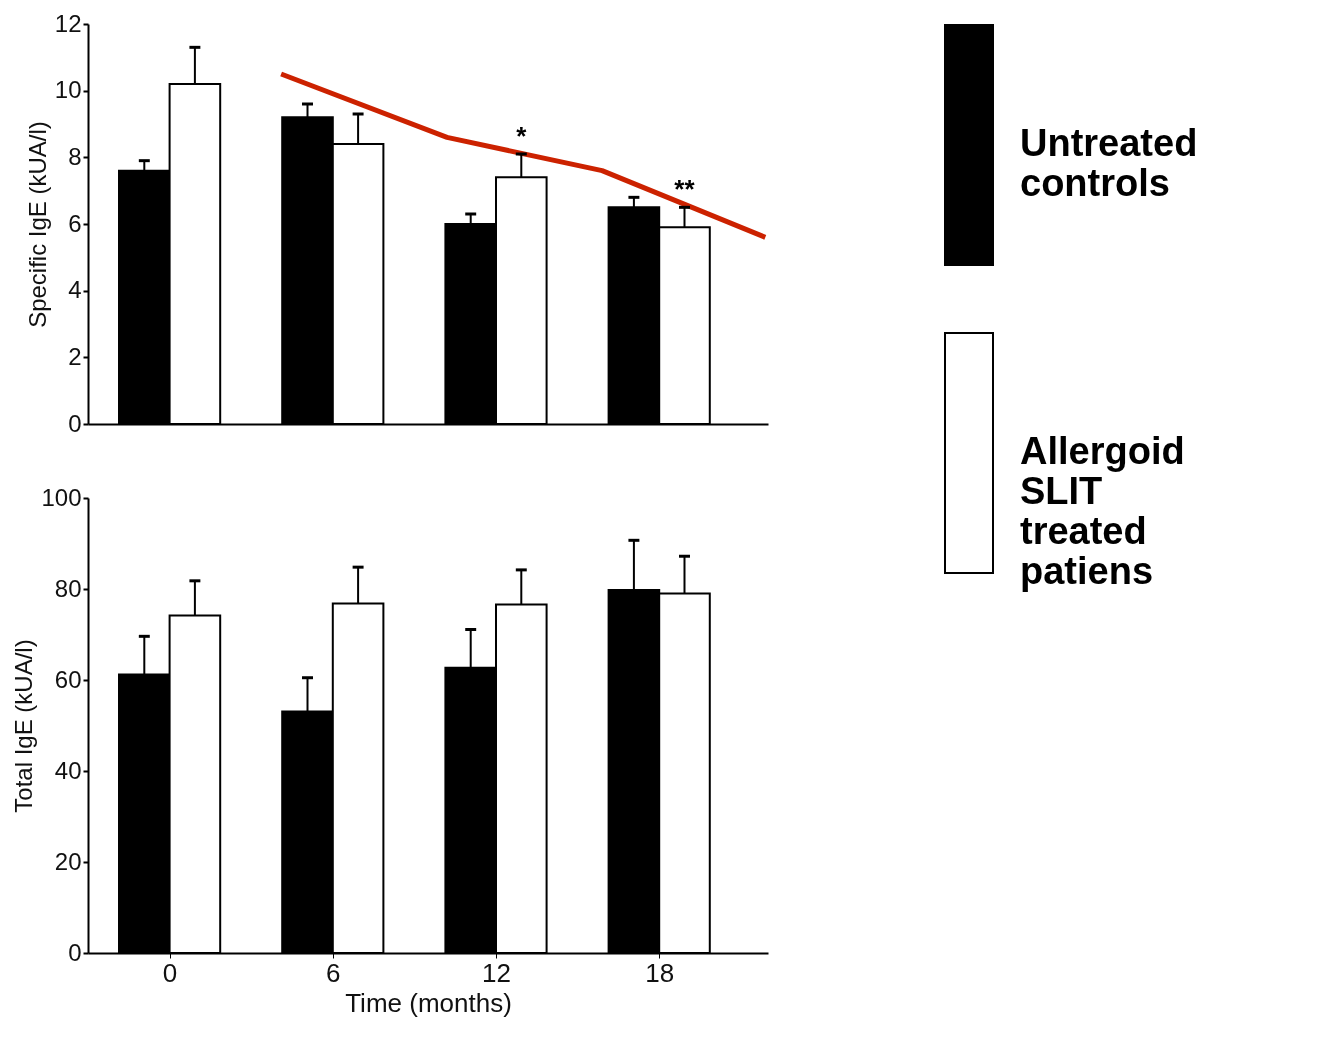  What do you see at coordinates (24, 726) in the screenshot?
I see `y-axis-title: Total IgE (kUA/l)` at bounding box center [24, 726].